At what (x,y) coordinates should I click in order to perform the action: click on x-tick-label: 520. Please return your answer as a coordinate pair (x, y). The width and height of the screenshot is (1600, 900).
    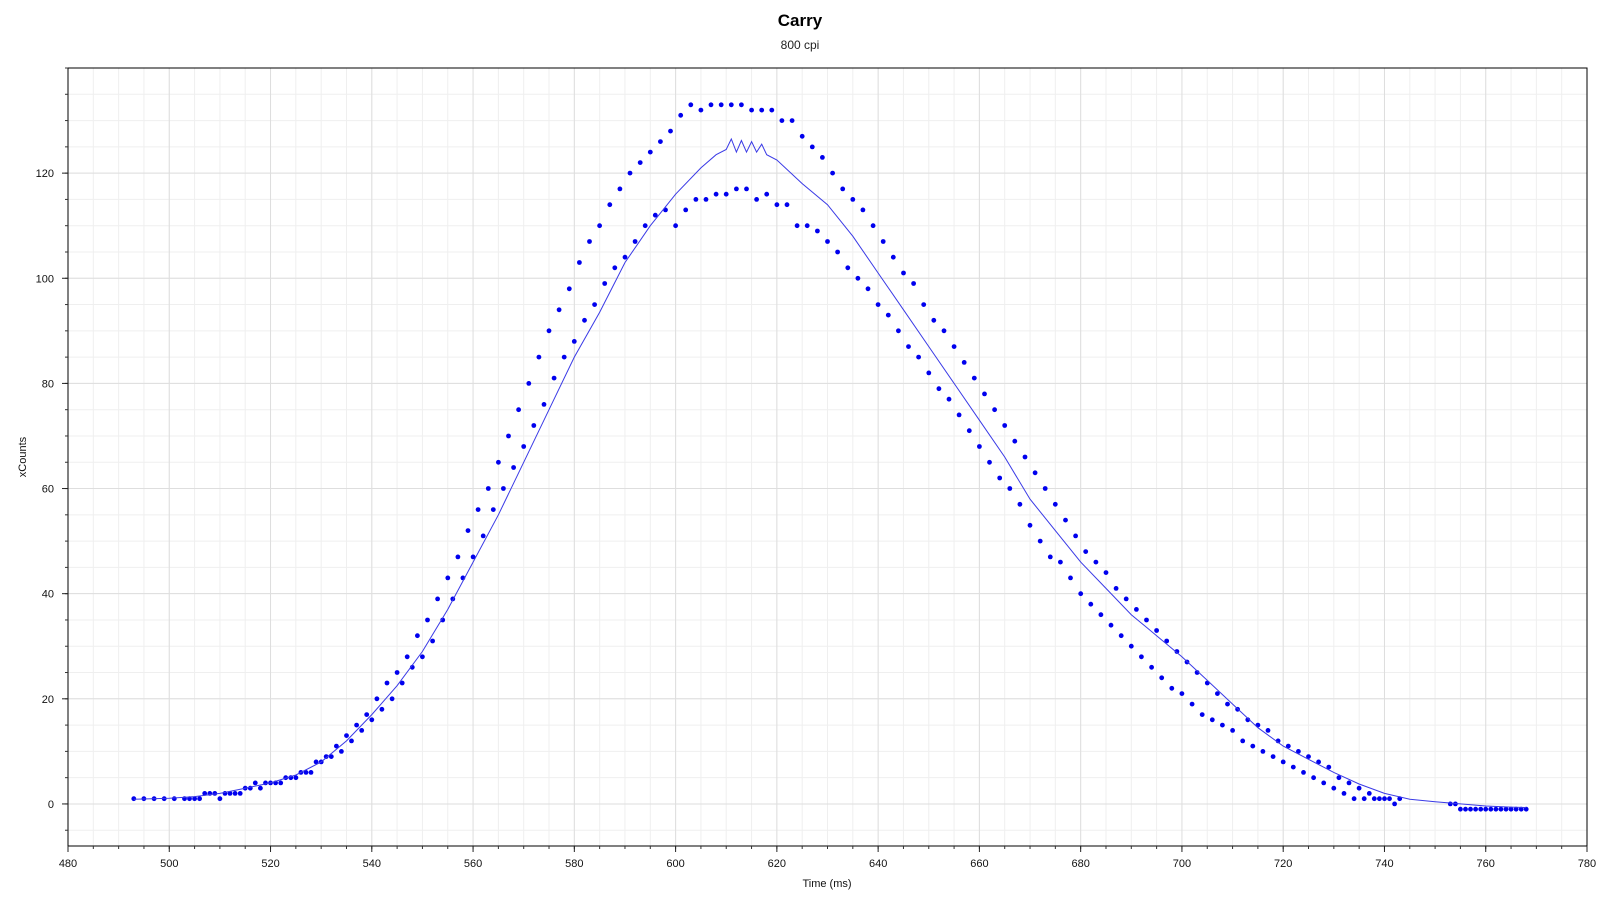
    Looking at the image, I should click on (270, 864).